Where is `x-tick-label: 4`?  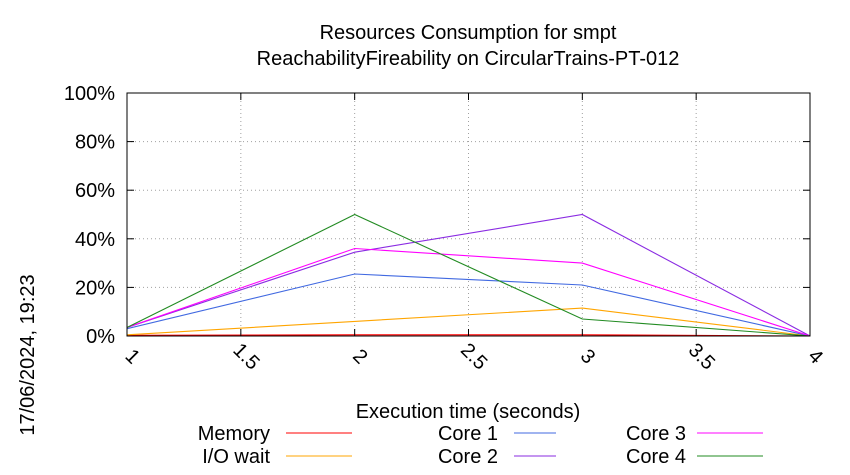 x-tick-label: 4 is located at coordinates (815, 356).